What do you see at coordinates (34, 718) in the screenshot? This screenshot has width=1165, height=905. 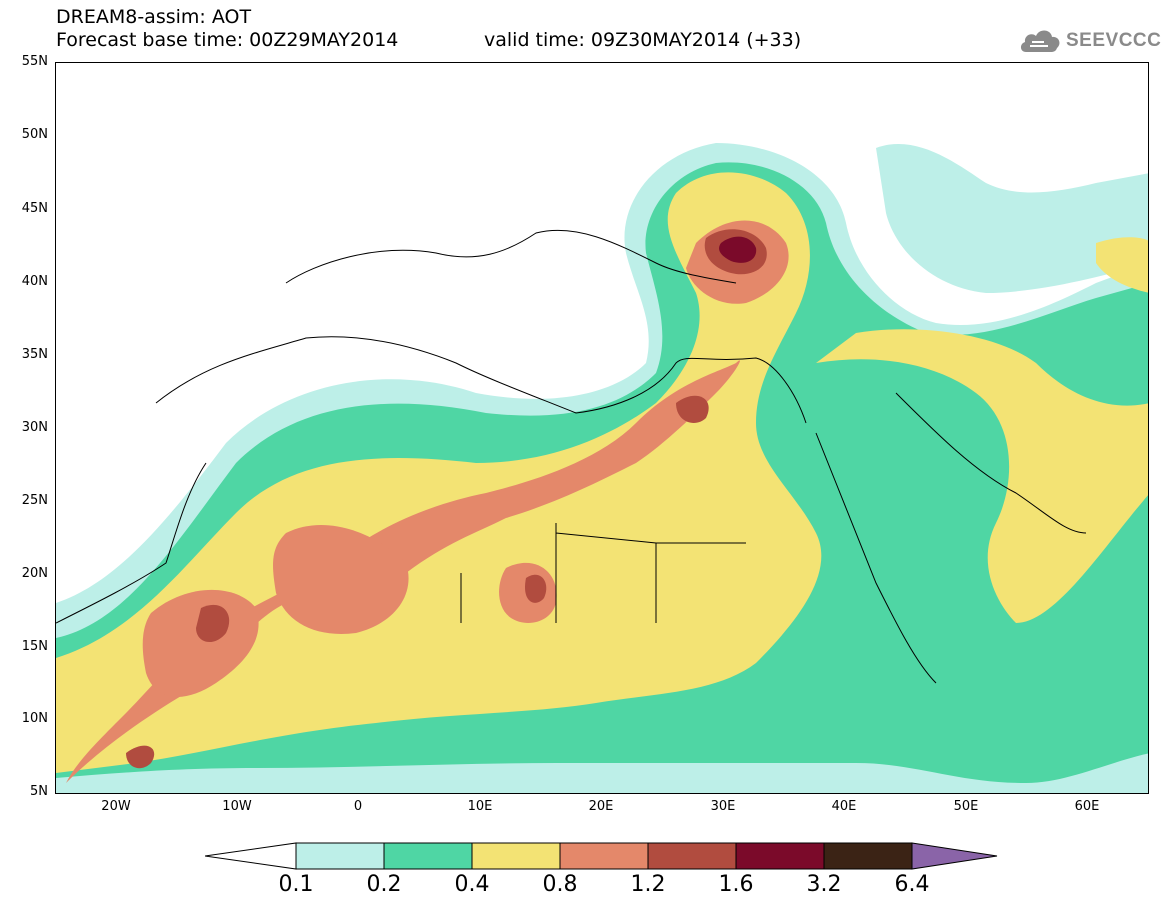 I see `lat-label: 10N` at bounding box center [34, 718].